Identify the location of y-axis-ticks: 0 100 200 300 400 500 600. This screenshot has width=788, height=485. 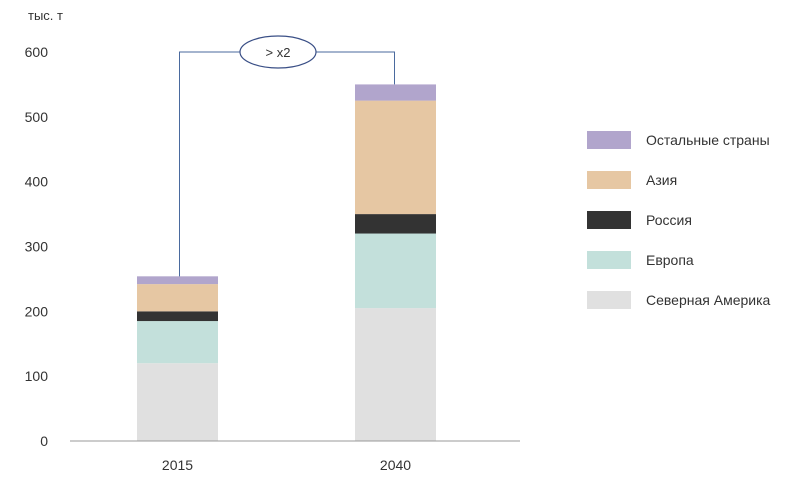
(37, 246).